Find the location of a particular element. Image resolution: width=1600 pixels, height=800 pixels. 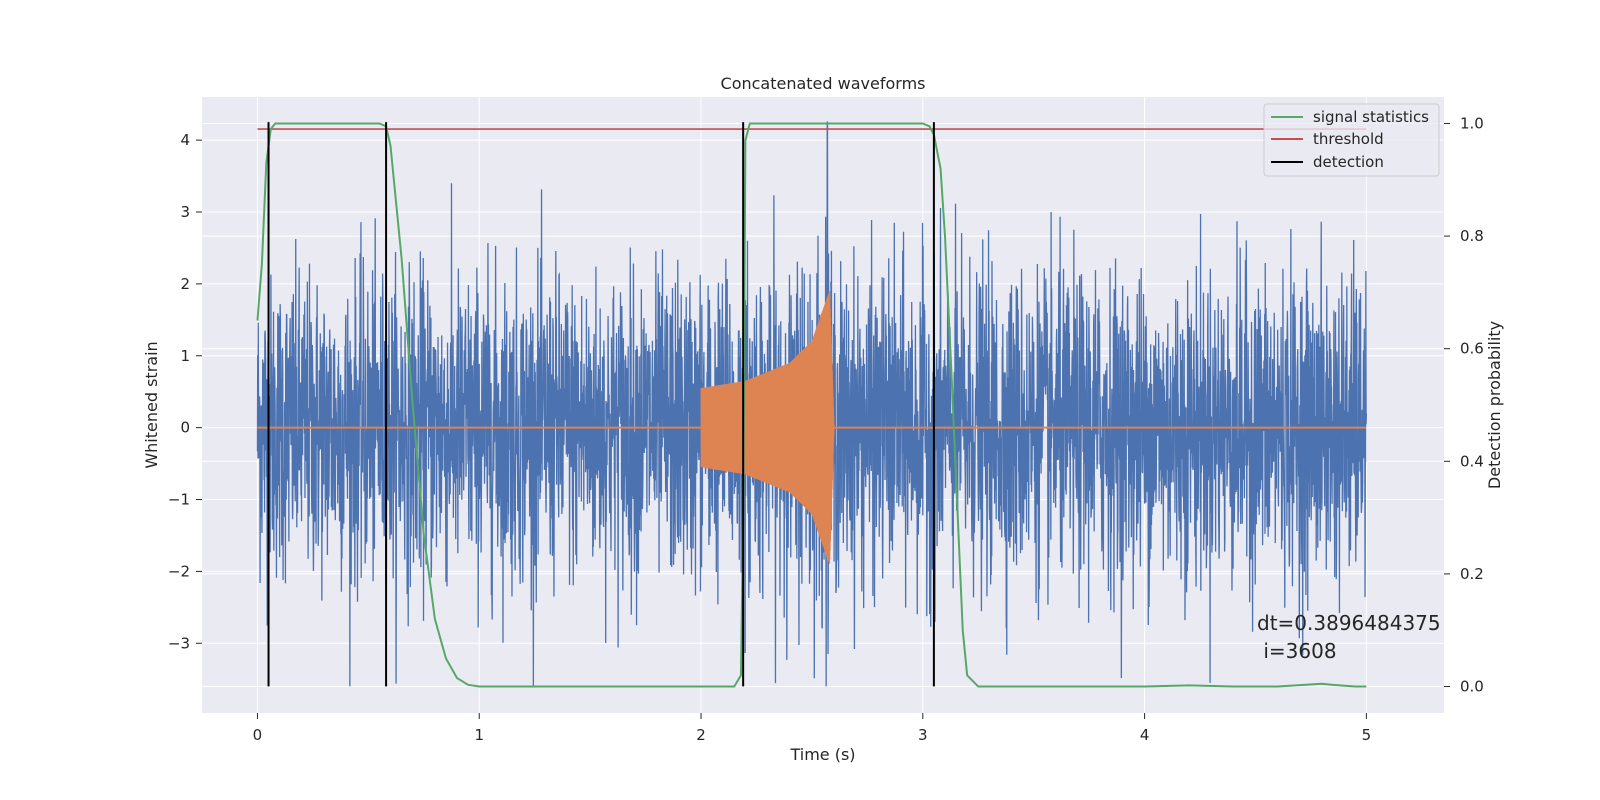

legend: signal statistics threshold detection is located at coordinates (1351, 140).